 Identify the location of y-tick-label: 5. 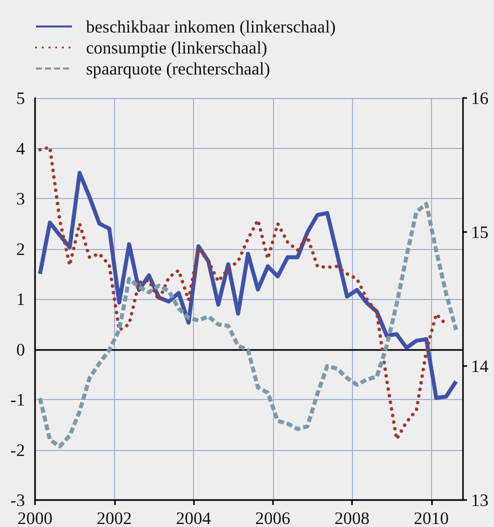
(21, 98).